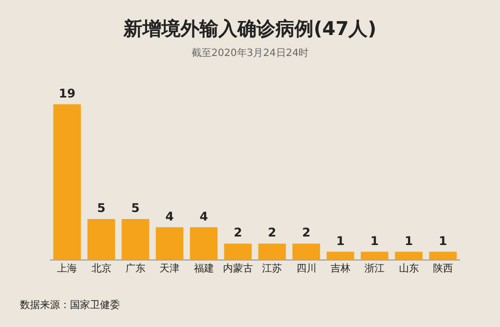 The height and width of the screenshot is (327, 500). What do you see at coordinates (101, 268) in the screenshot?
I see `x-tick-label: 北京` at bounding box center [101, 268].